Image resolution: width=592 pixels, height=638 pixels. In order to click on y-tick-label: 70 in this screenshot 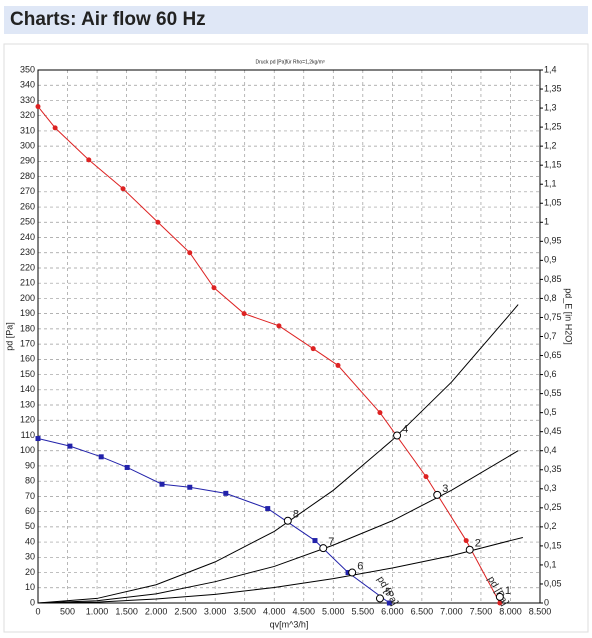, I will do `click(30, 496)`.